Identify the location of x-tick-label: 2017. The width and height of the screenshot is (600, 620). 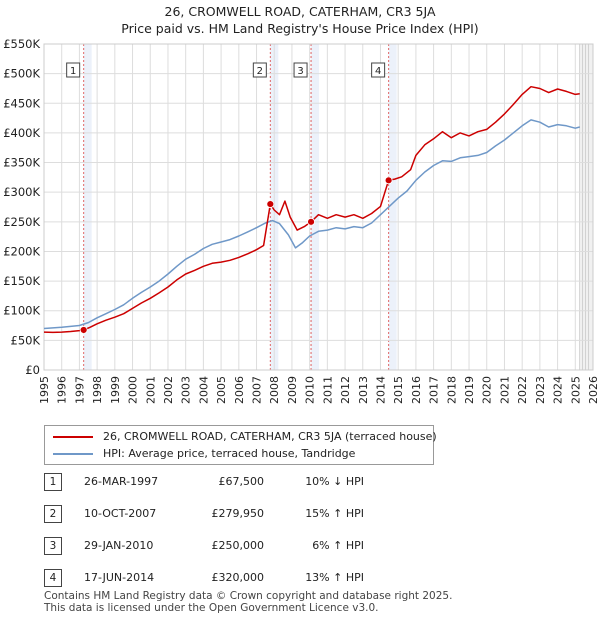
(434, 390).